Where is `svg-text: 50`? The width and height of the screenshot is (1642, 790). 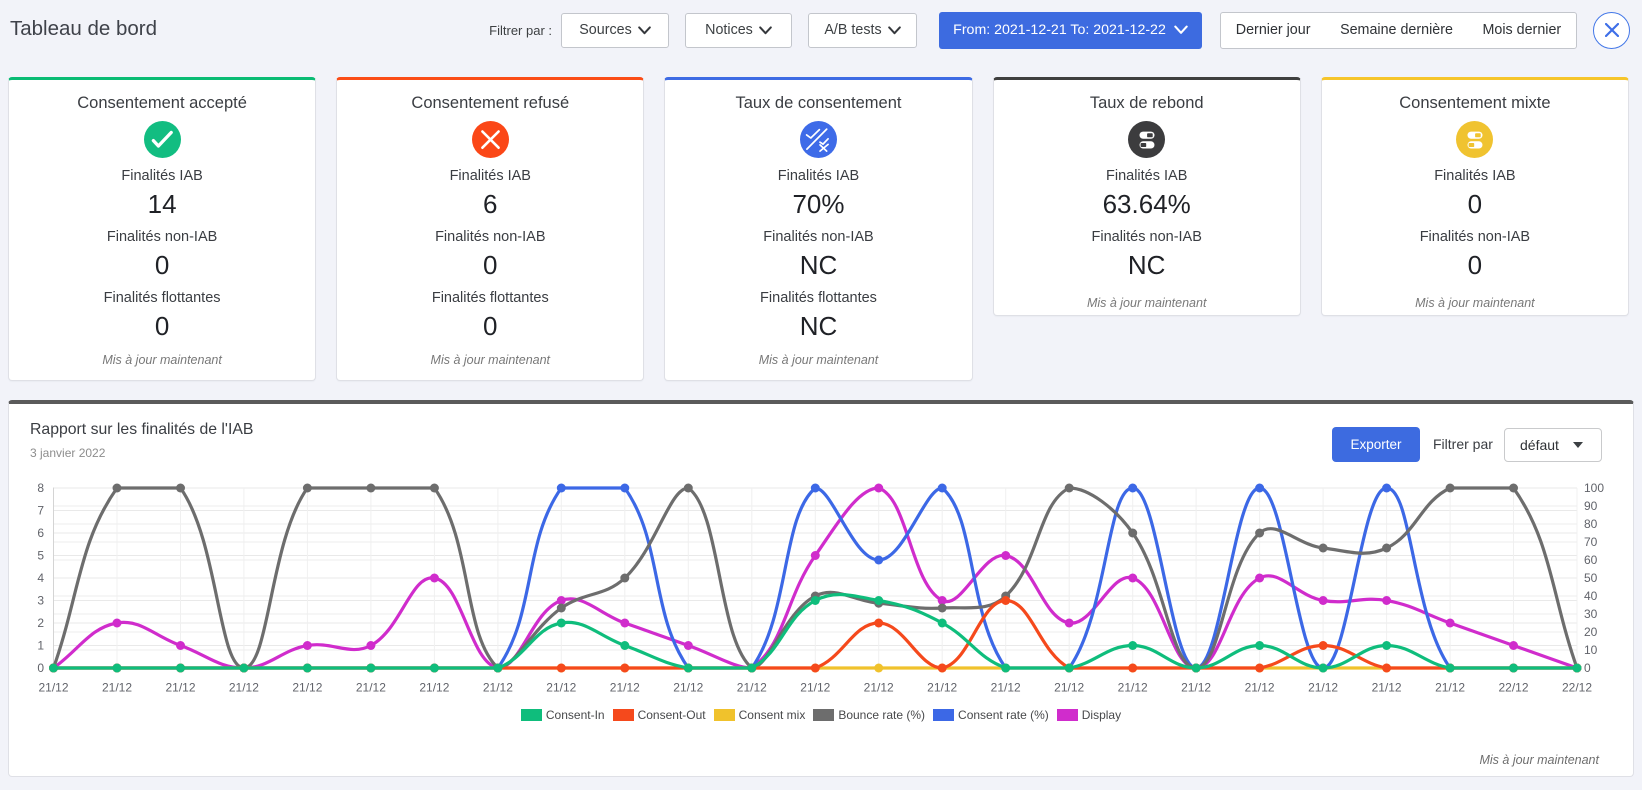
svg-text: 50 is located at coordinates (1591, 578).